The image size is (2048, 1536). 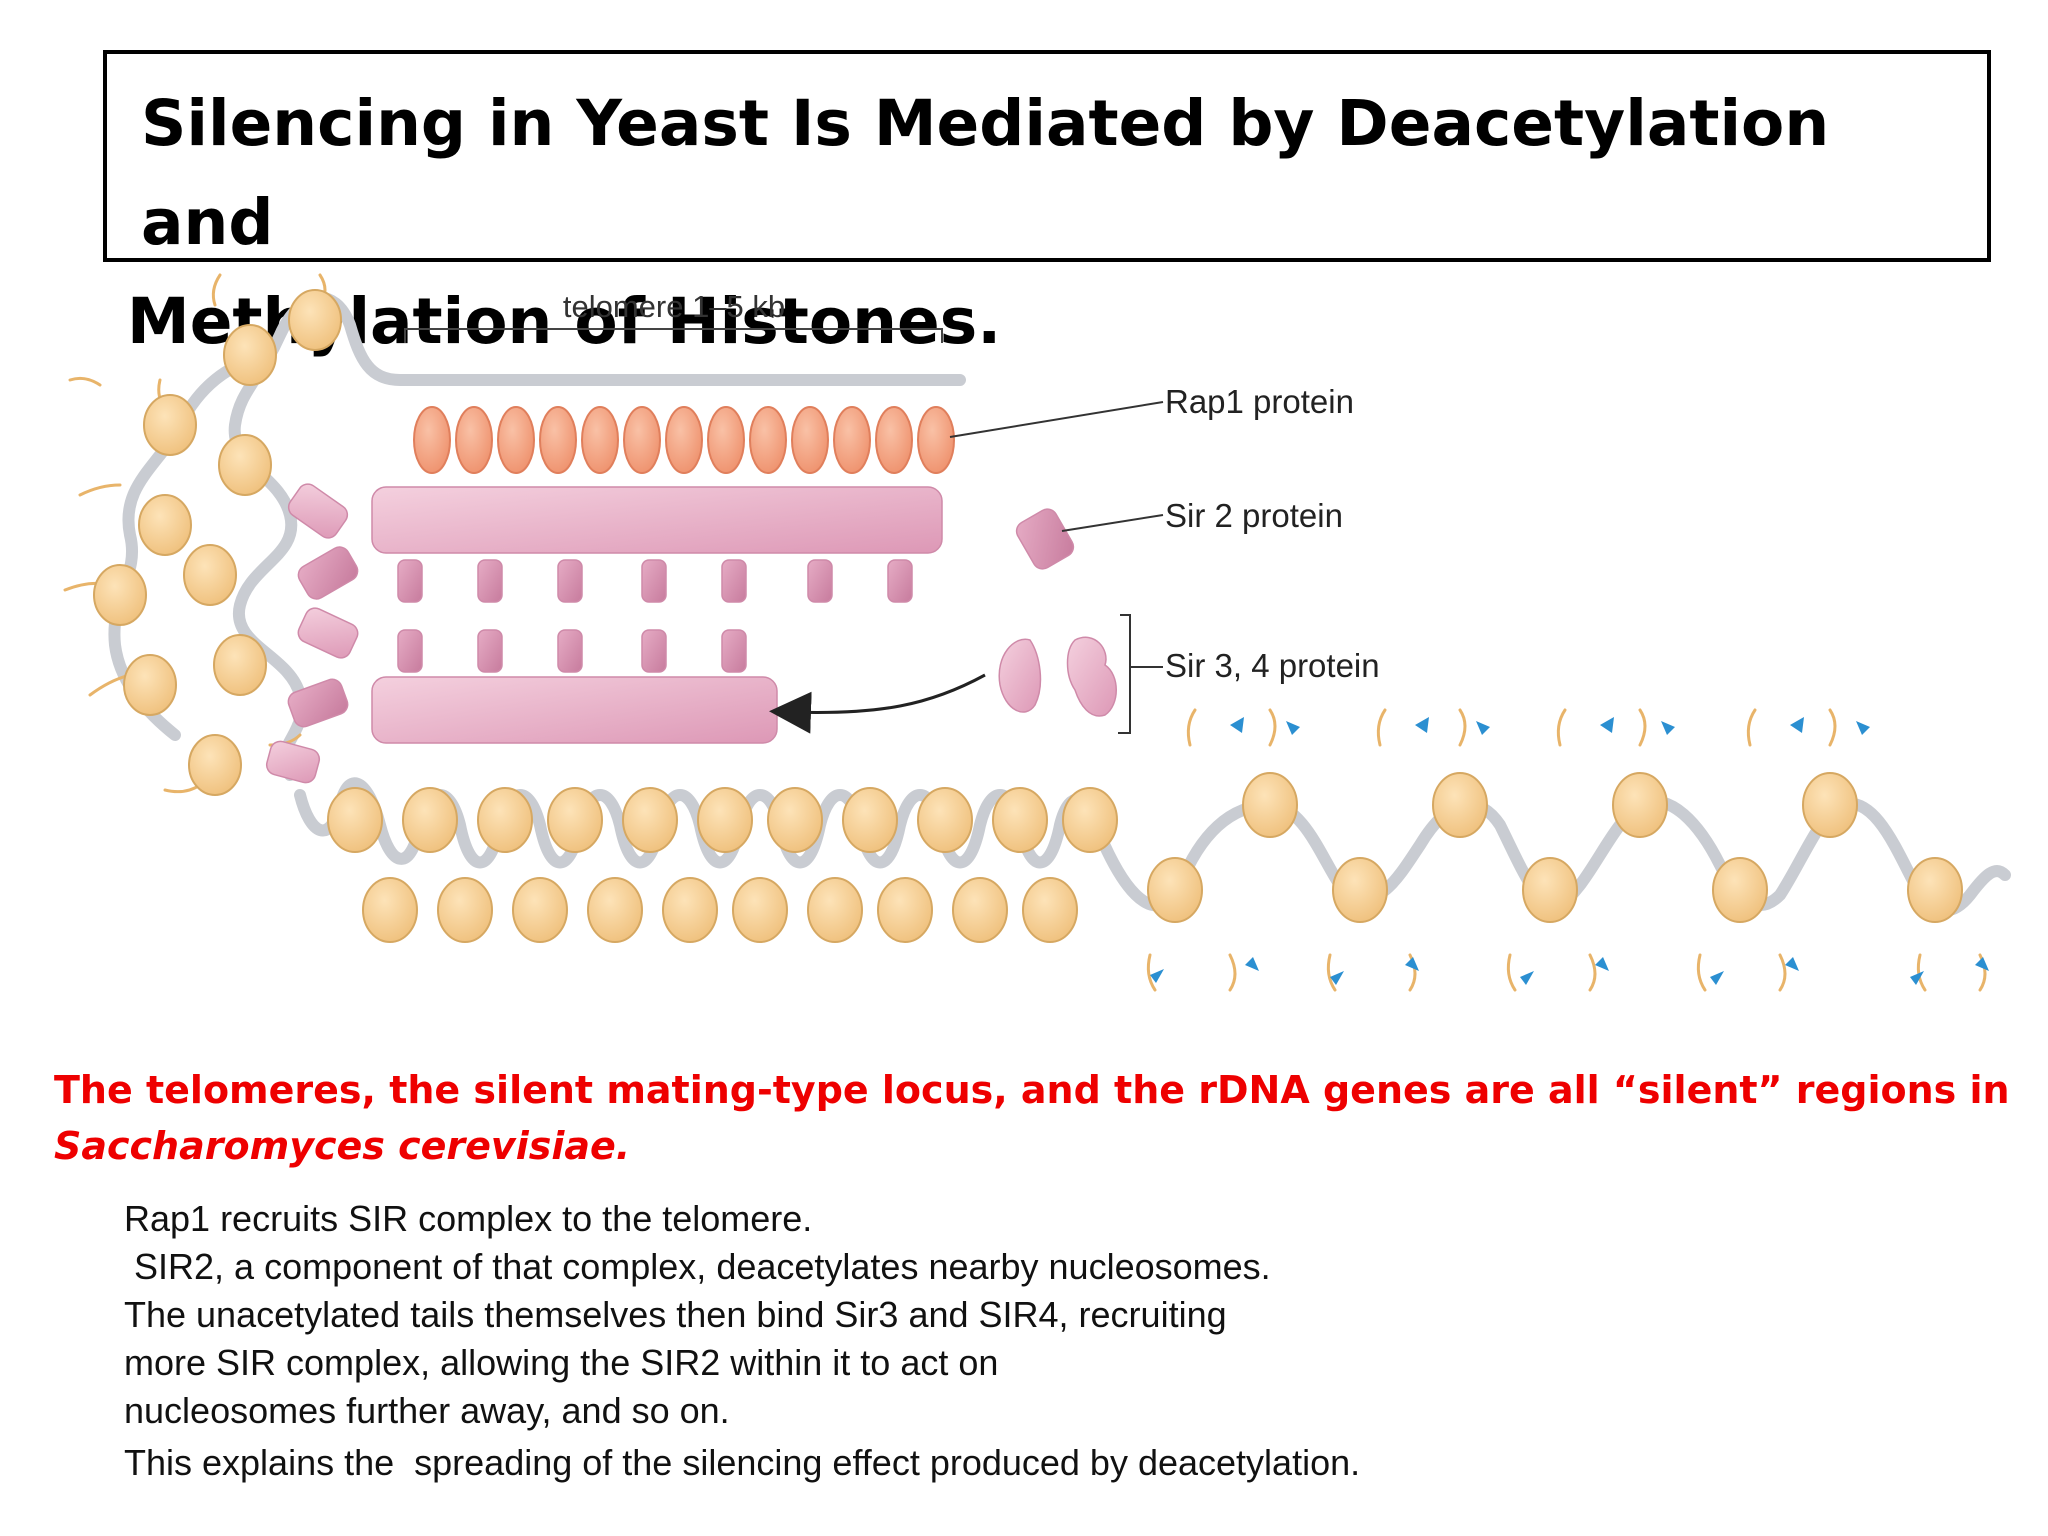 What do you see at coordinates (877, 703) in the screenshot?
I see `recruitment-arrow` at bounding box center [877, 703].